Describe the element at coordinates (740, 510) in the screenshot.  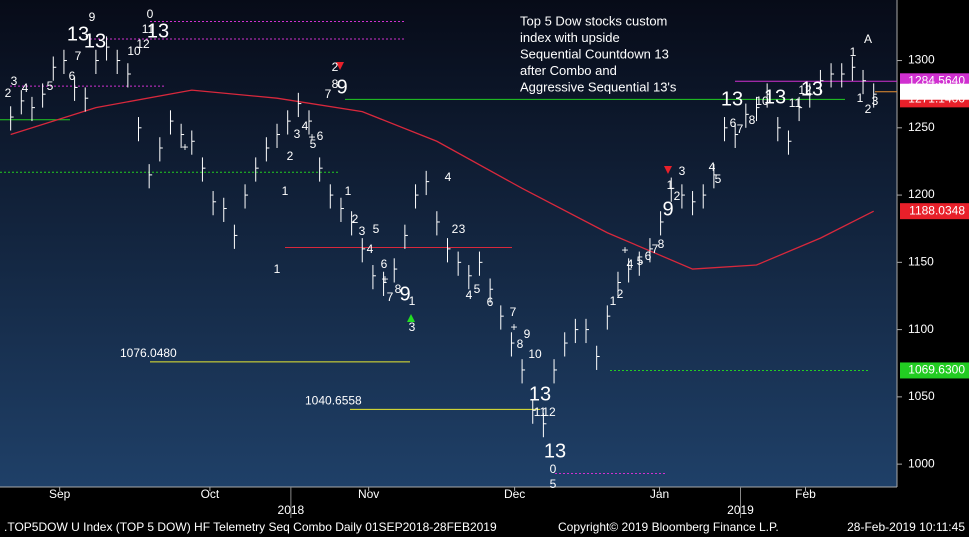
I see `year-label: 2019` at that location.